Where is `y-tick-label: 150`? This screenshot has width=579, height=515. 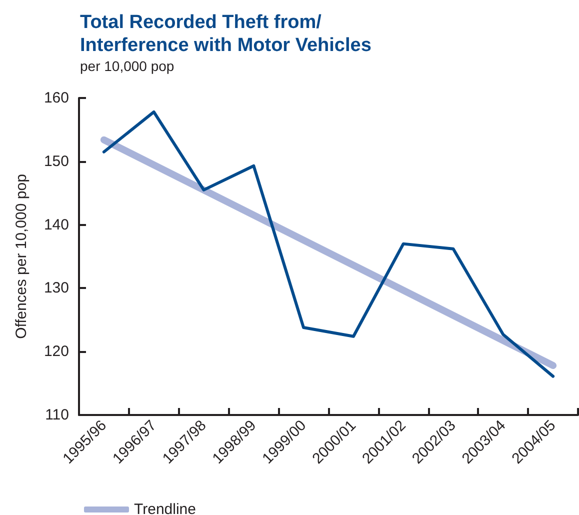
y-tick-label: 150 is located at coordinates (56, 161).